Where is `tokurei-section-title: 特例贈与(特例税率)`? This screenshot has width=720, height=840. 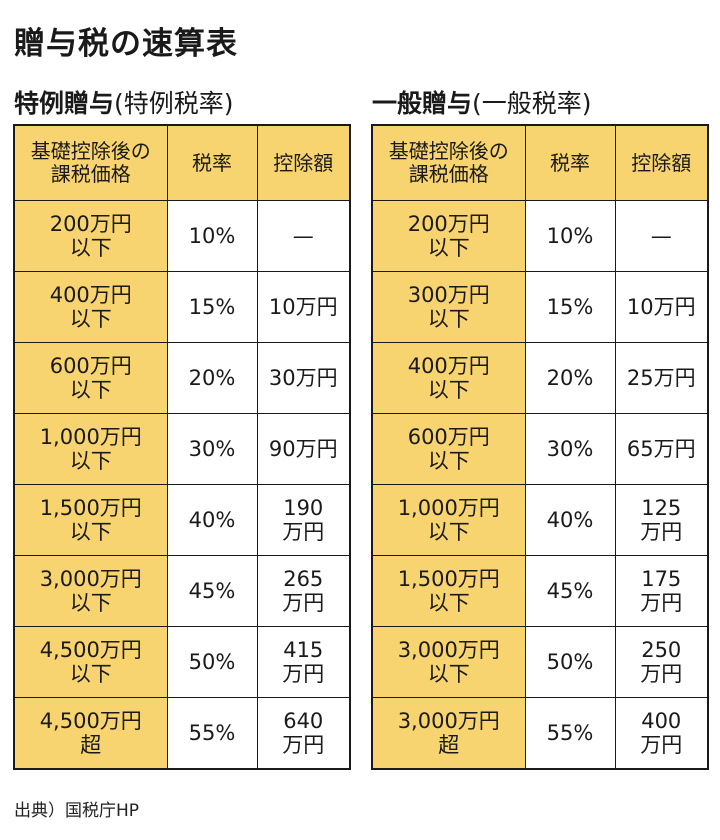
tokurei-section-title: 特例贈与(特例税率) is located at coordinates (124, 102).